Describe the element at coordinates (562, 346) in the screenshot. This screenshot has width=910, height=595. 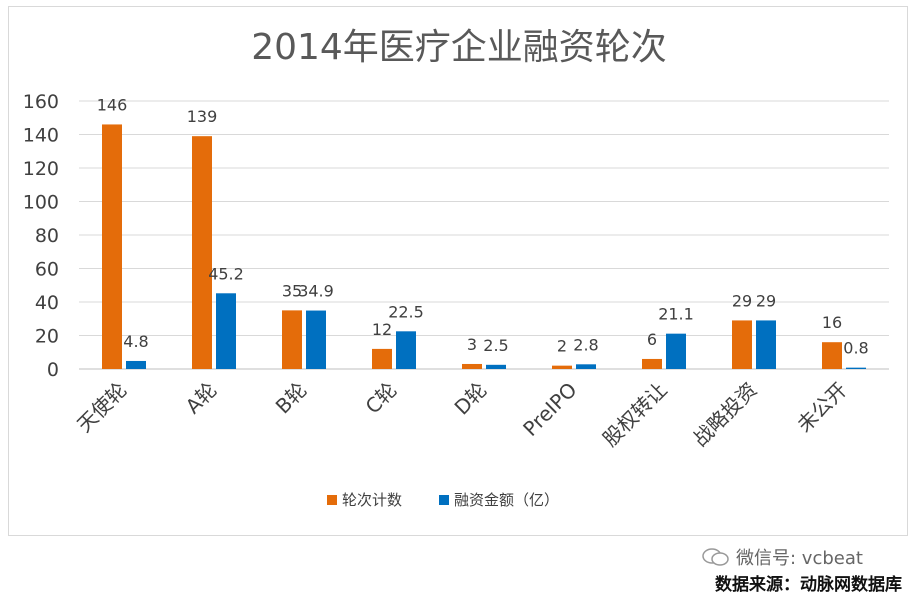
I see `data-label: 2` at that location.